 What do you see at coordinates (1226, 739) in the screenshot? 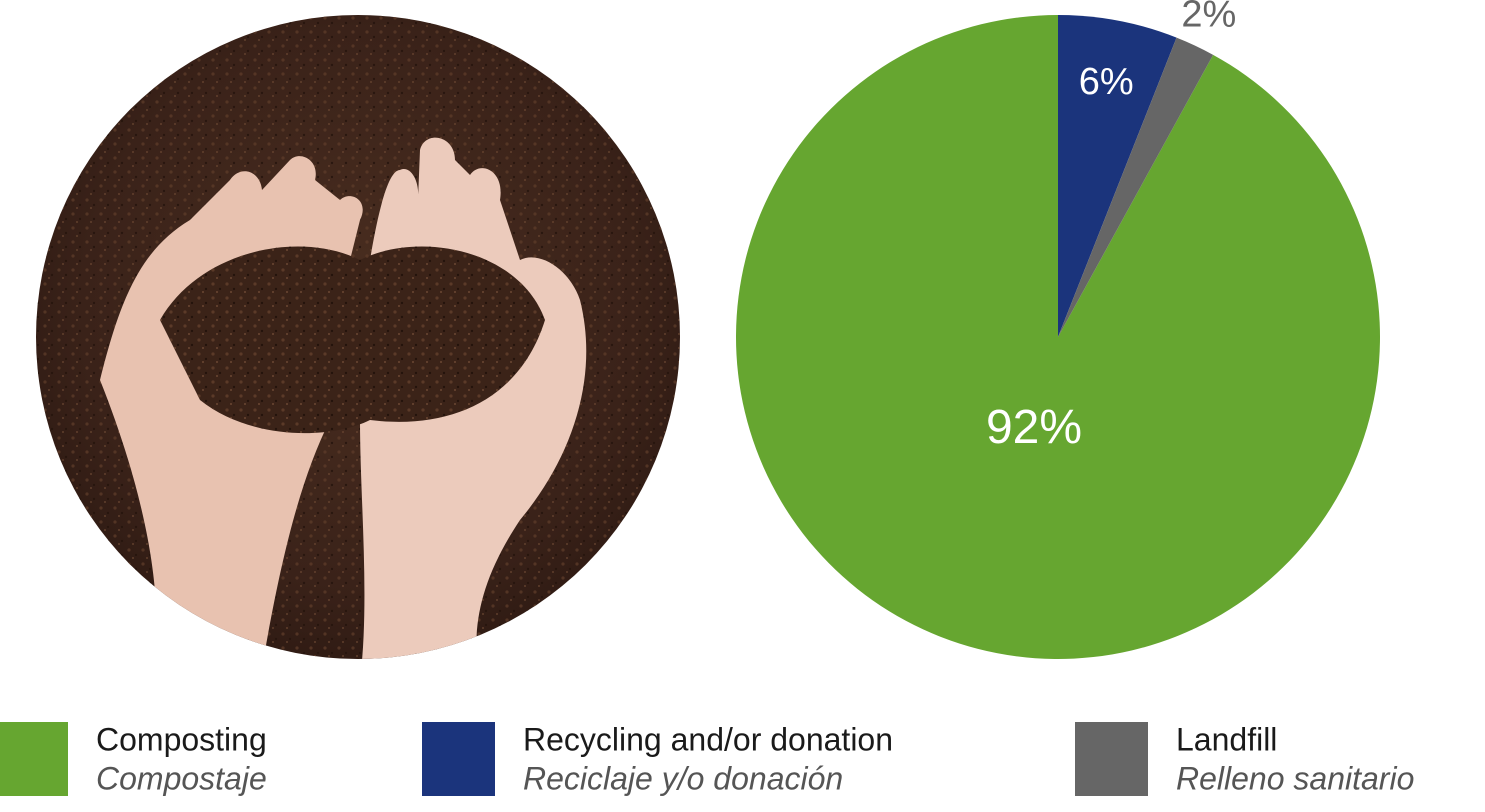
I see `legend-label: Landfill` at bounding box center [1226, 739].